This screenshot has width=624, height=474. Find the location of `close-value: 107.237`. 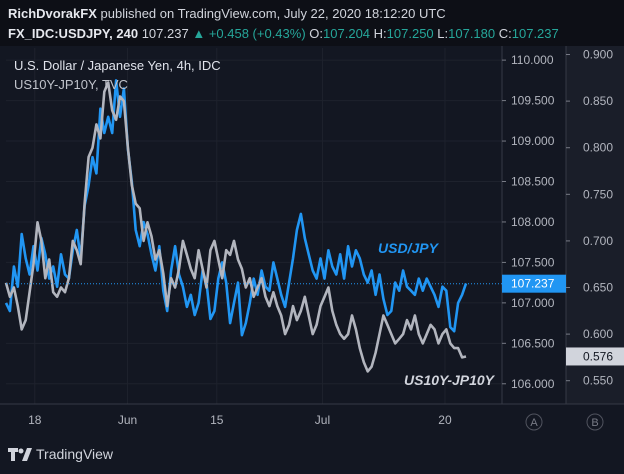

close-value: 107.237 is located at coordinates (535, 33).